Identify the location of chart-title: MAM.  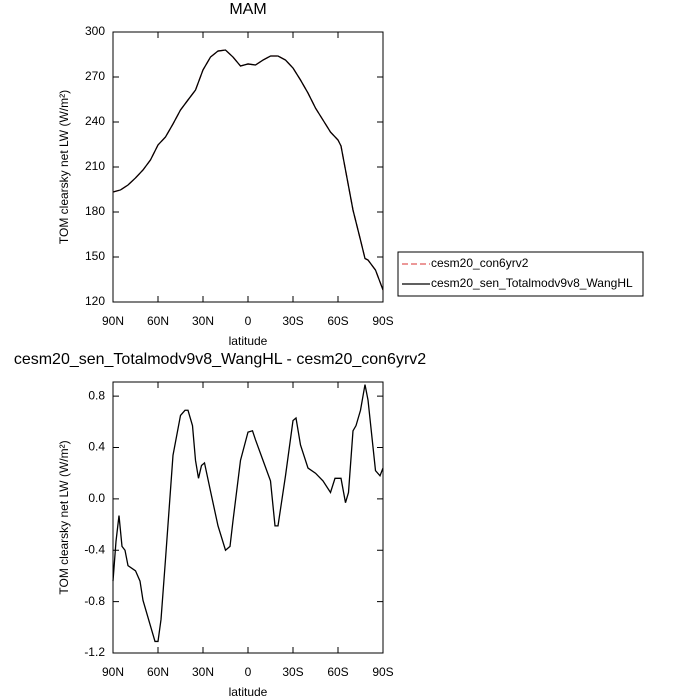
(247, 9).